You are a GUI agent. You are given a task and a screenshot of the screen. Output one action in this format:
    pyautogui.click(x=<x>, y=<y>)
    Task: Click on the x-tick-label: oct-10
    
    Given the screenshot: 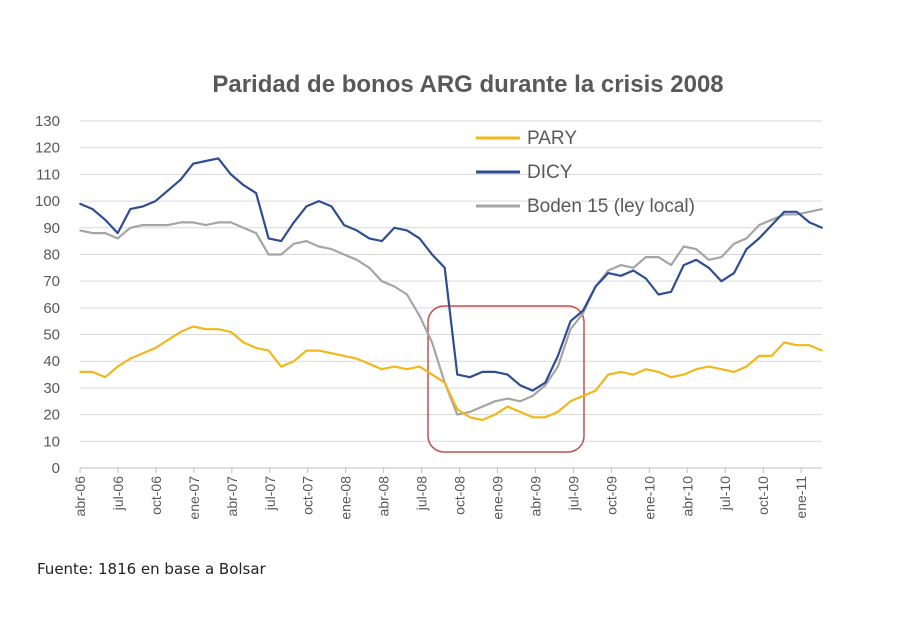 What is the action you would take?
    pyautogui.click(x=763, y=495)
    